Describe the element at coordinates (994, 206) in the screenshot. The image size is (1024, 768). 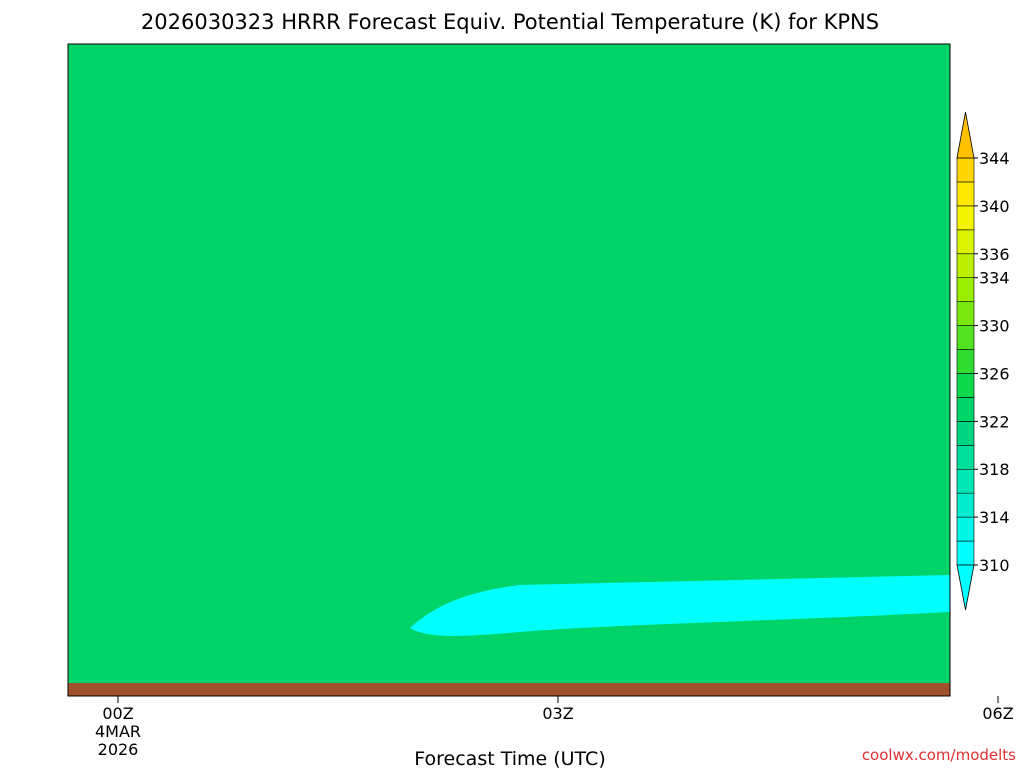
I see `colorbar-tick-label: 340` at that location.